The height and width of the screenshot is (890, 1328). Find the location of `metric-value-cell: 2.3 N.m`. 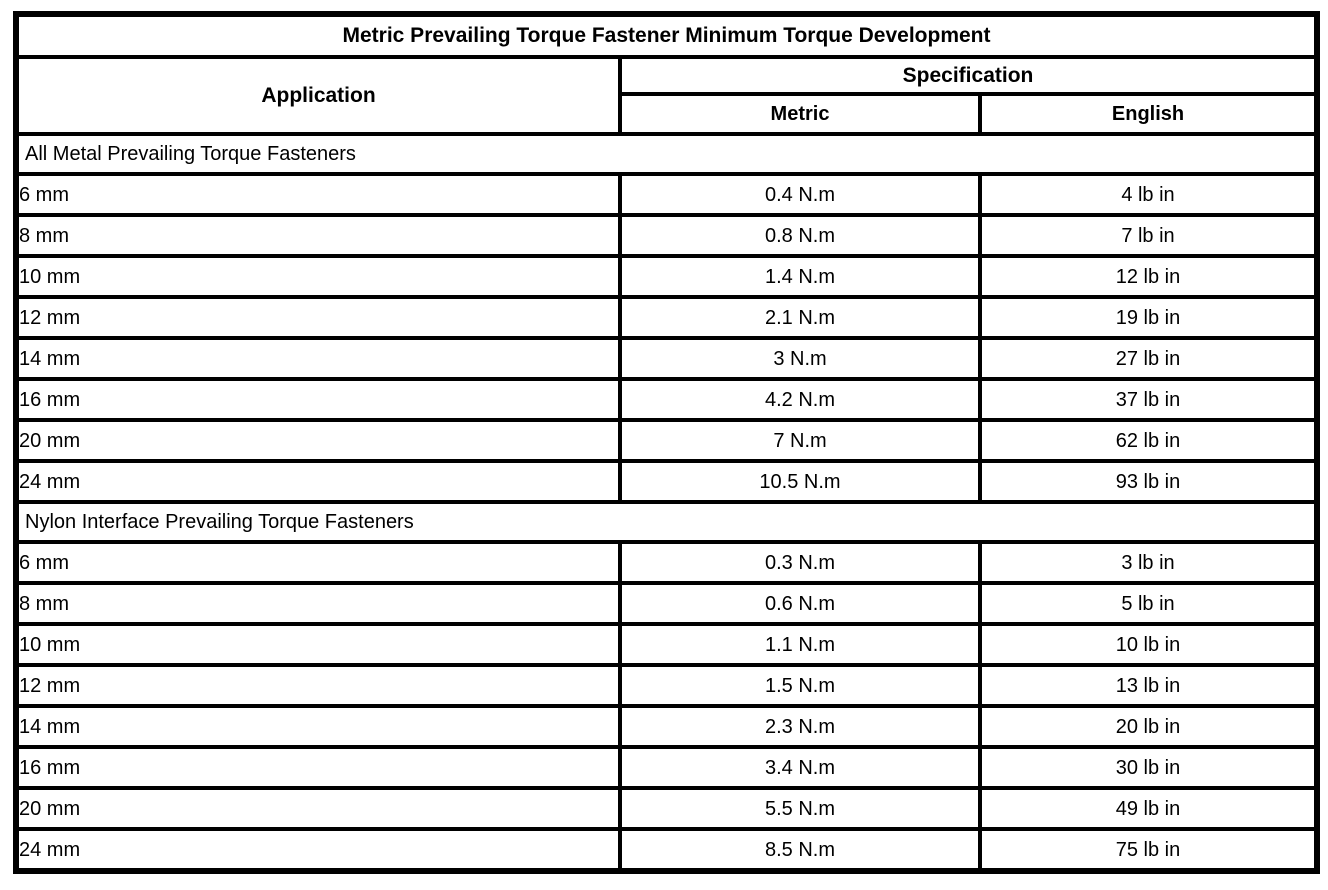

metric-value-cell: 2.3 N.m is located at coordinates (800, 726).